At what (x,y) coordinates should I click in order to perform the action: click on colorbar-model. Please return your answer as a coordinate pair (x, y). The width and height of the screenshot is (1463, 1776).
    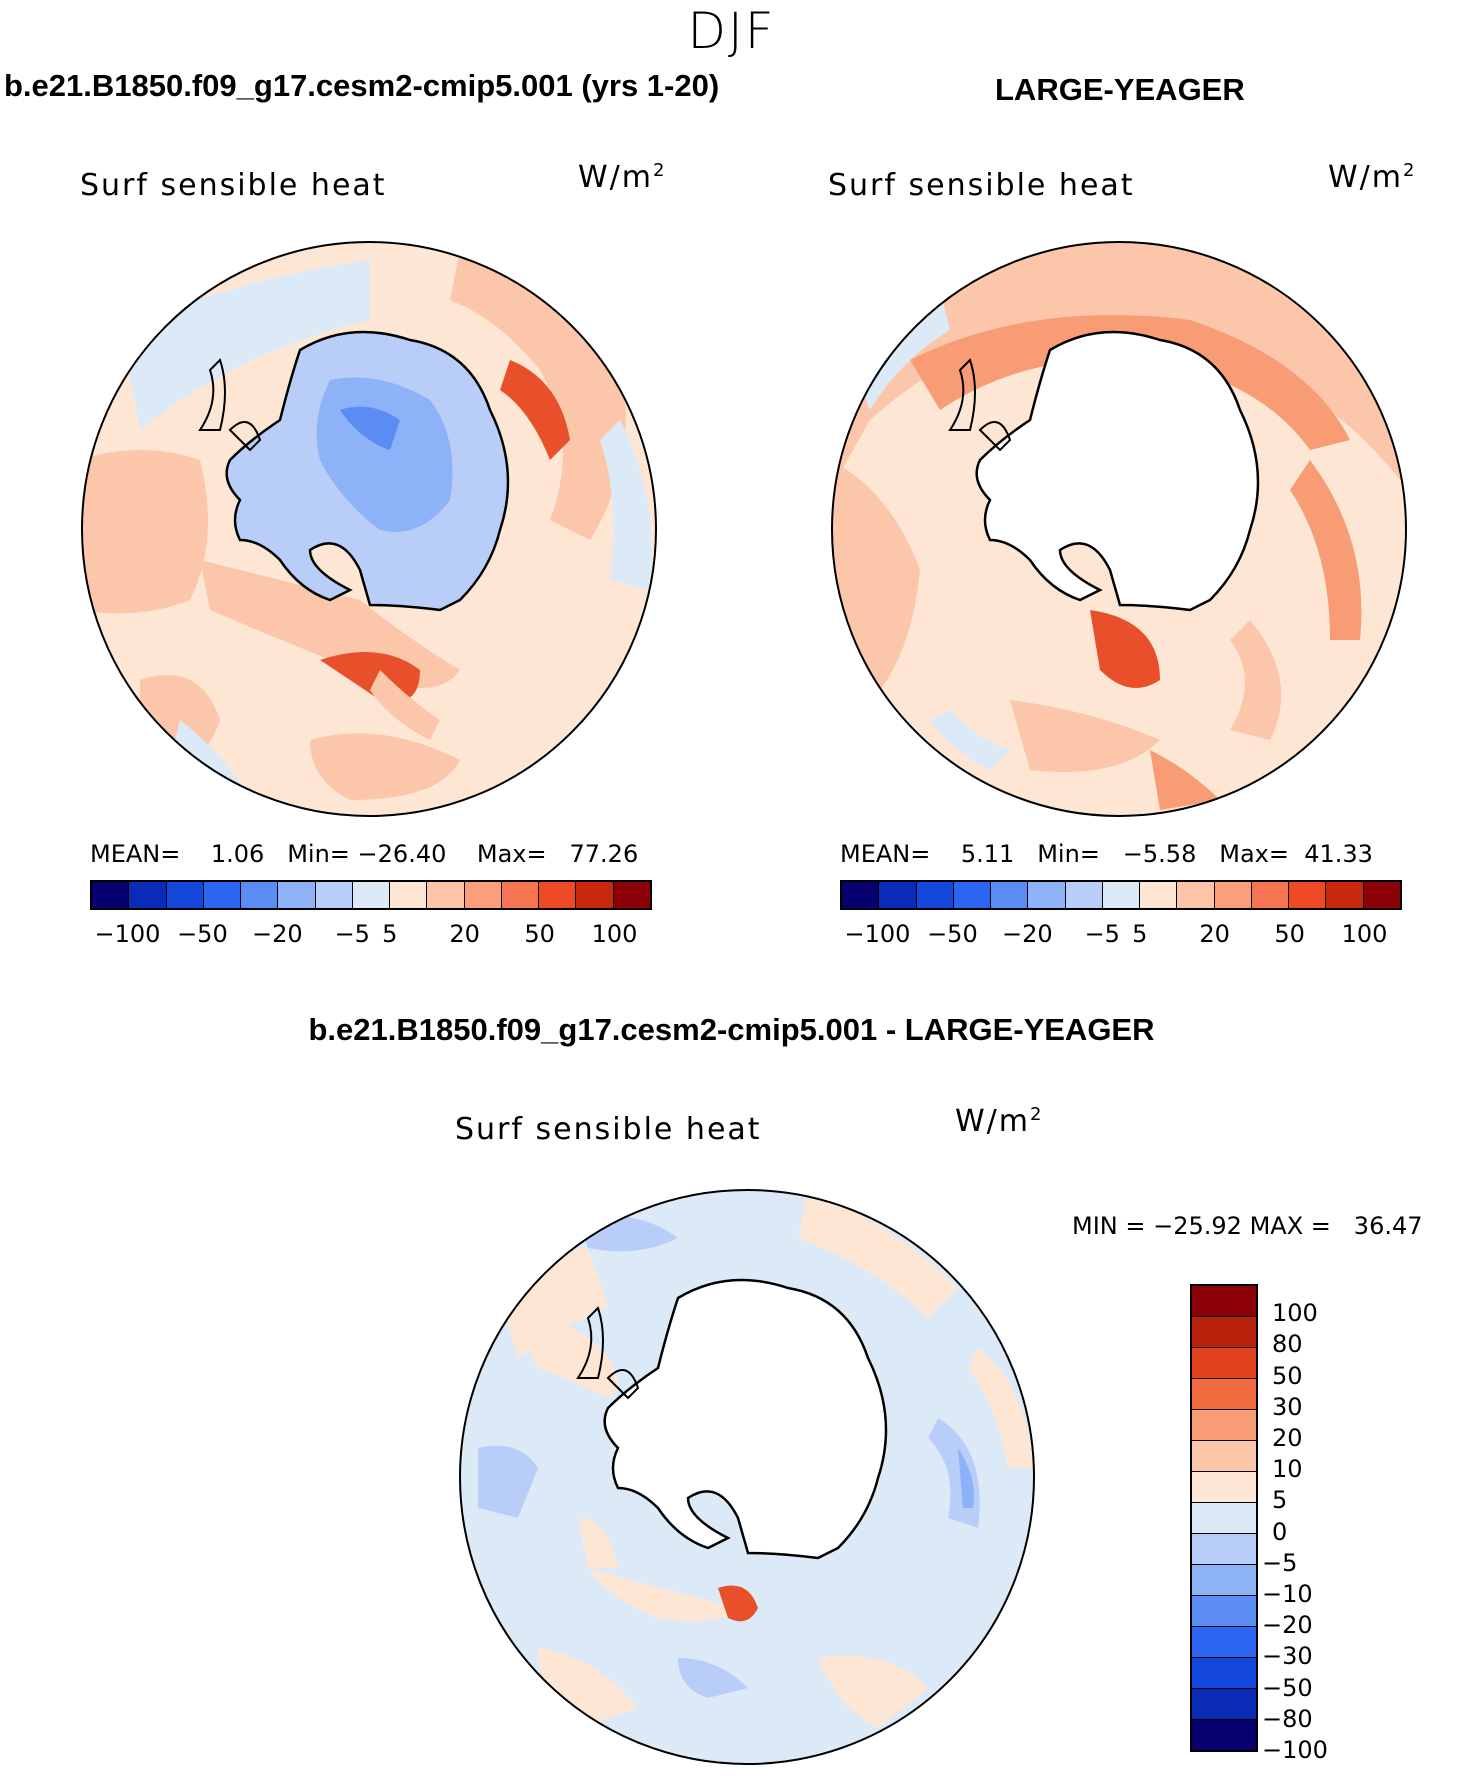
    Looking at the image, I should click on (371, 895).